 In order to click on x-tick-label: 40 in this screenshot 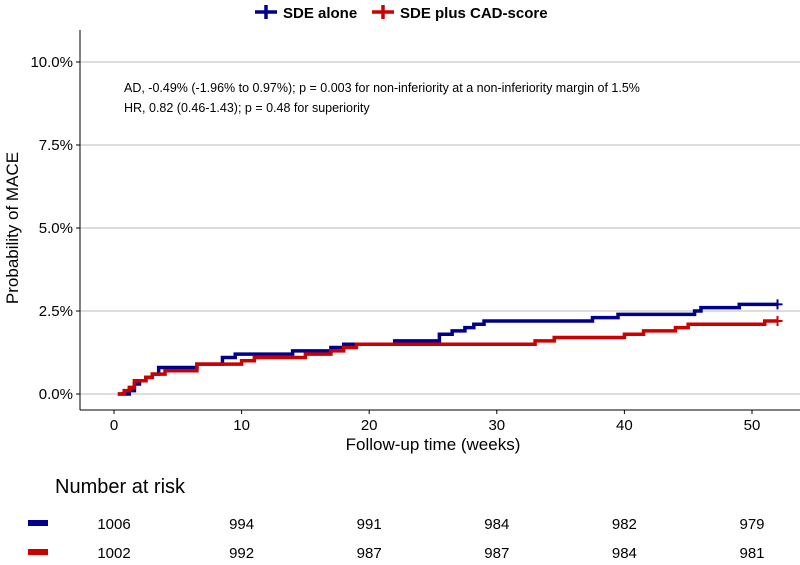, I will do `click(624, 425)`.